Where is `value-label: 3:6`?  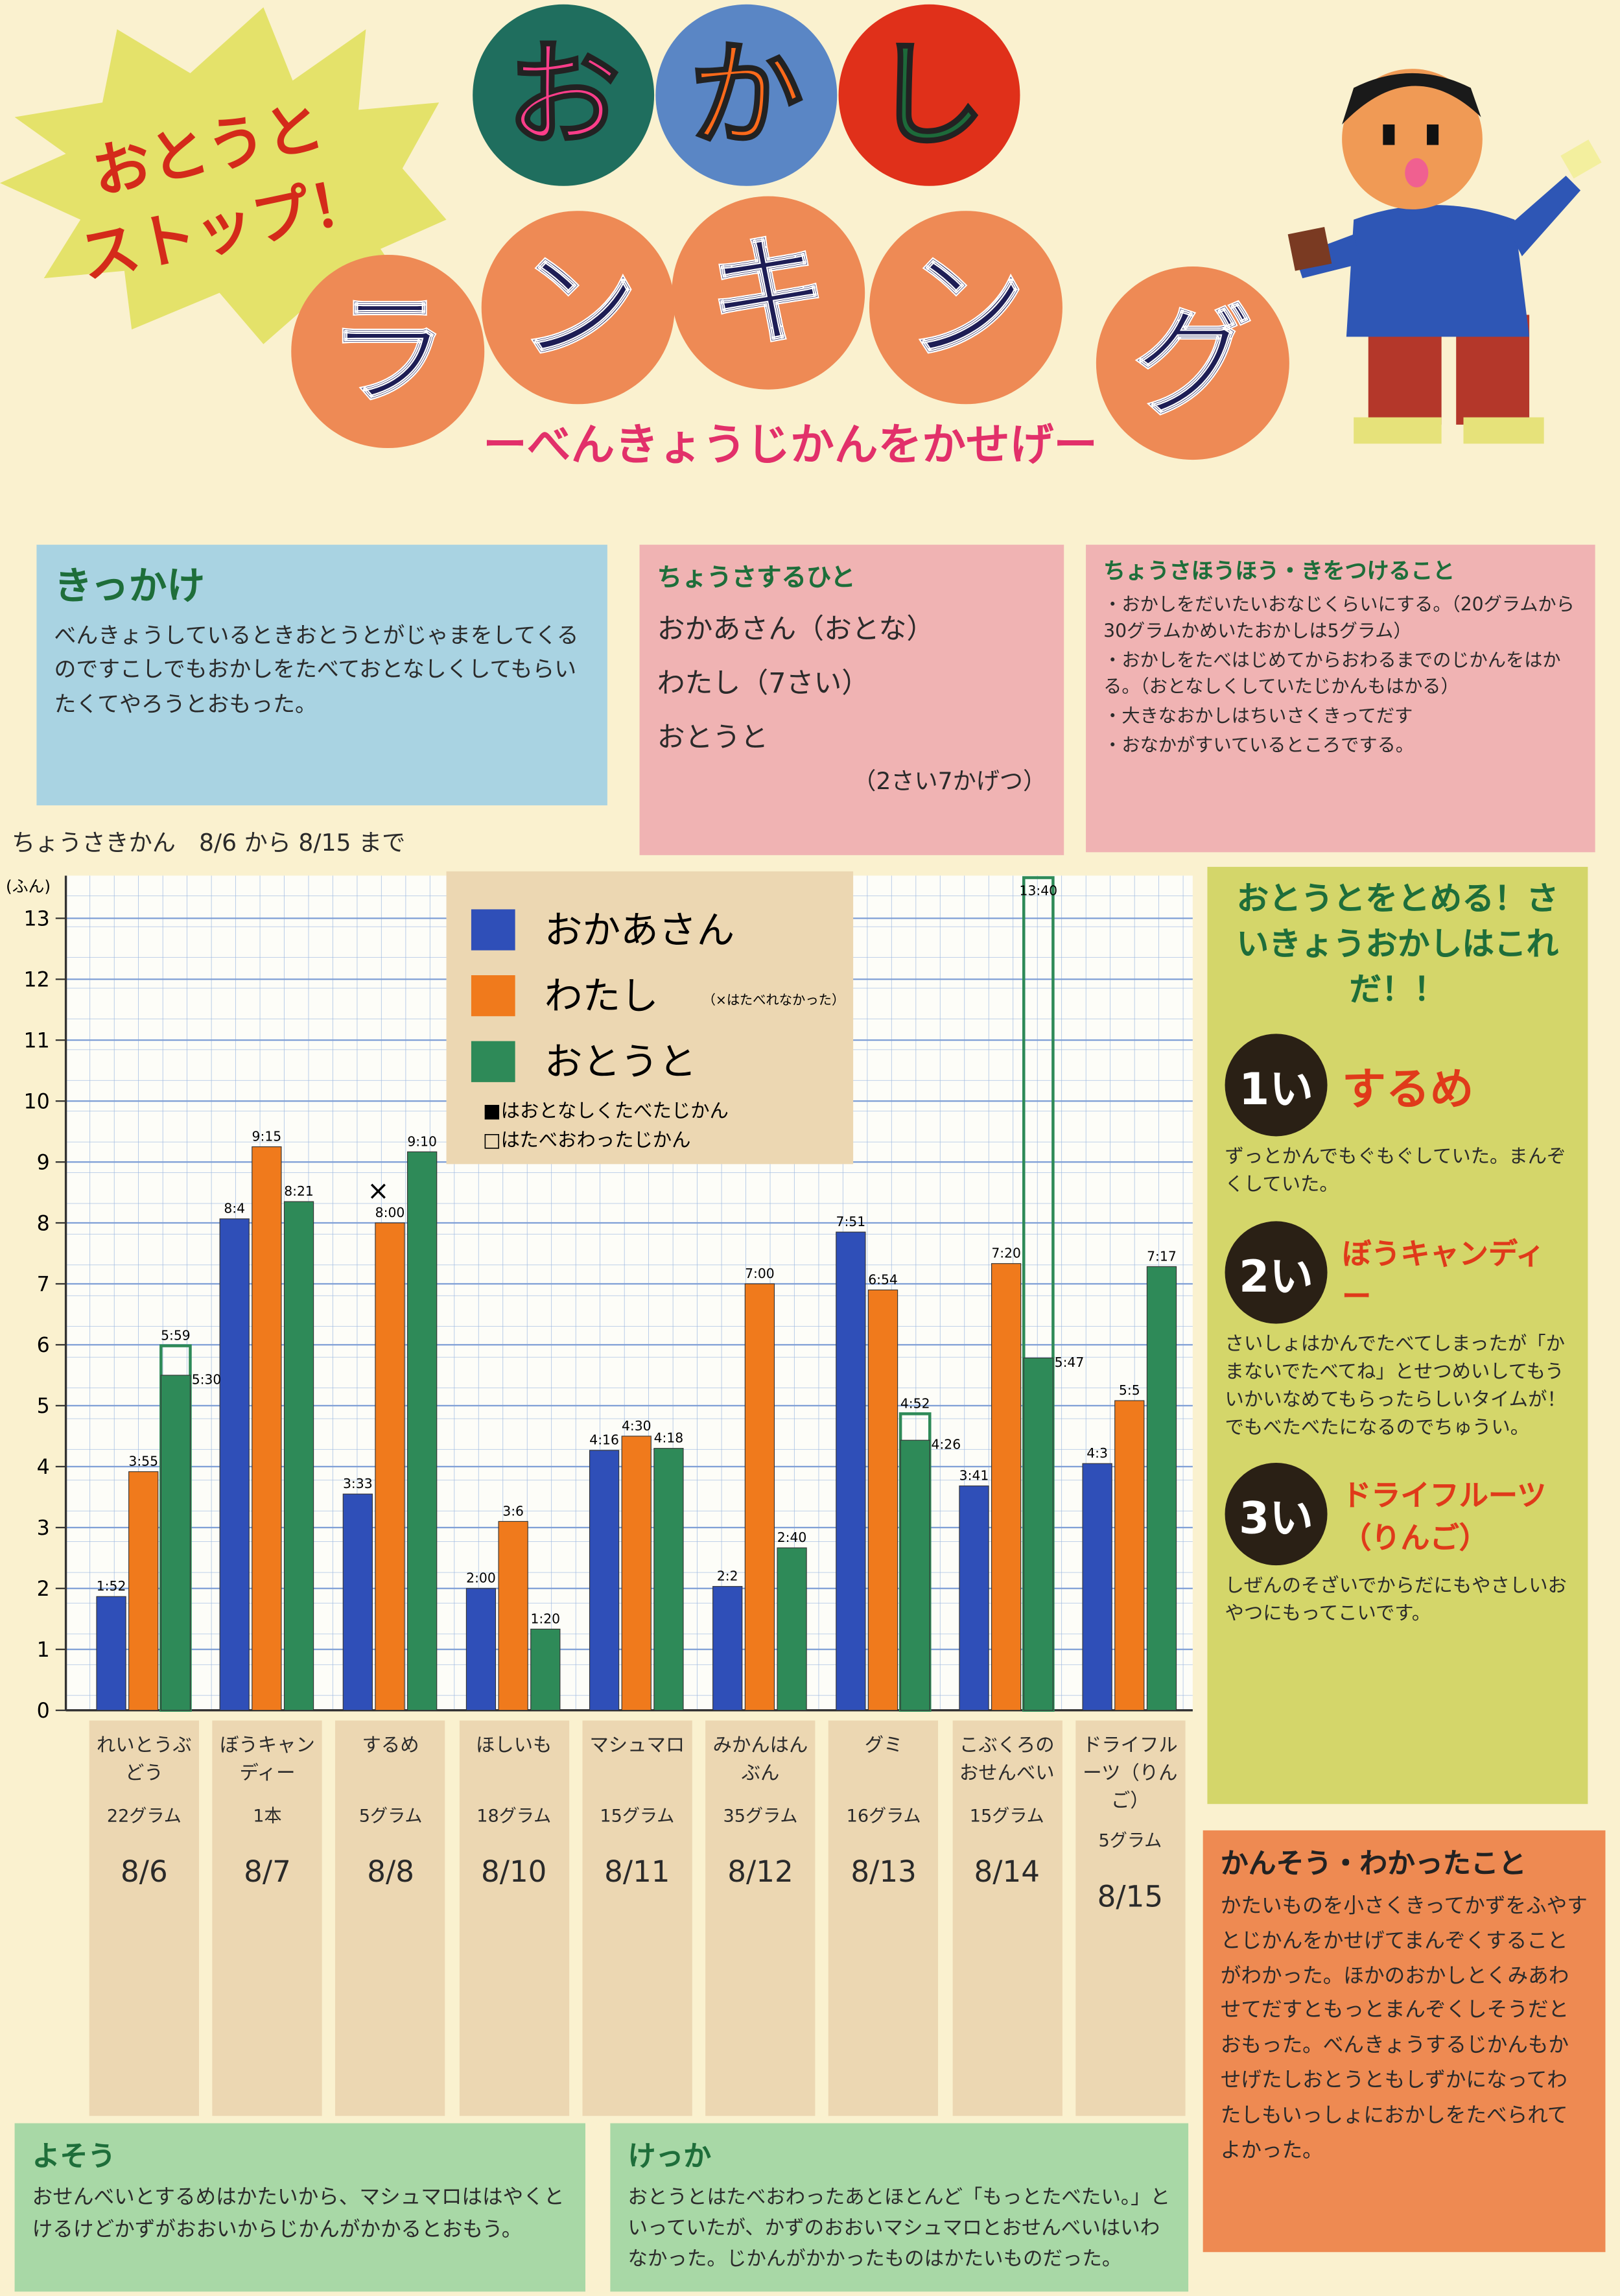 value-label: 3:6 is located at coordinates (513, 1511).